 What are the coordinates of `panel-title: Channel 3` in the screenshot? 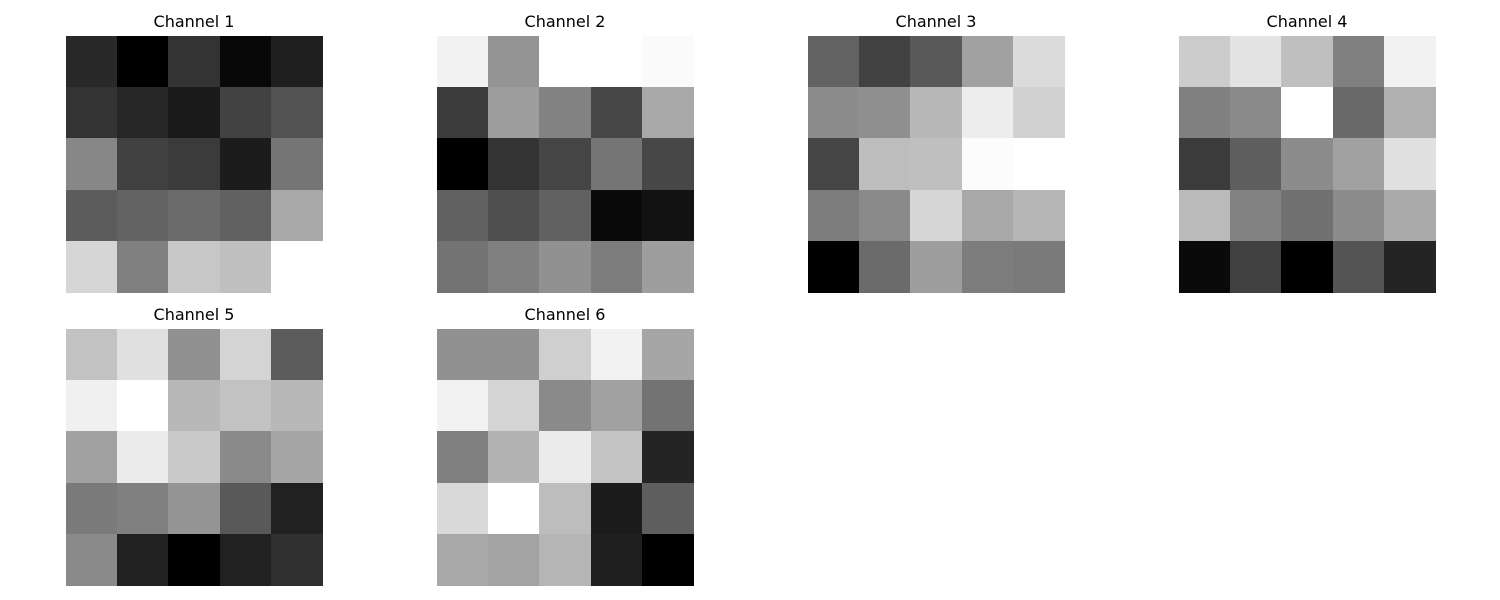 It's located at (936, 21).